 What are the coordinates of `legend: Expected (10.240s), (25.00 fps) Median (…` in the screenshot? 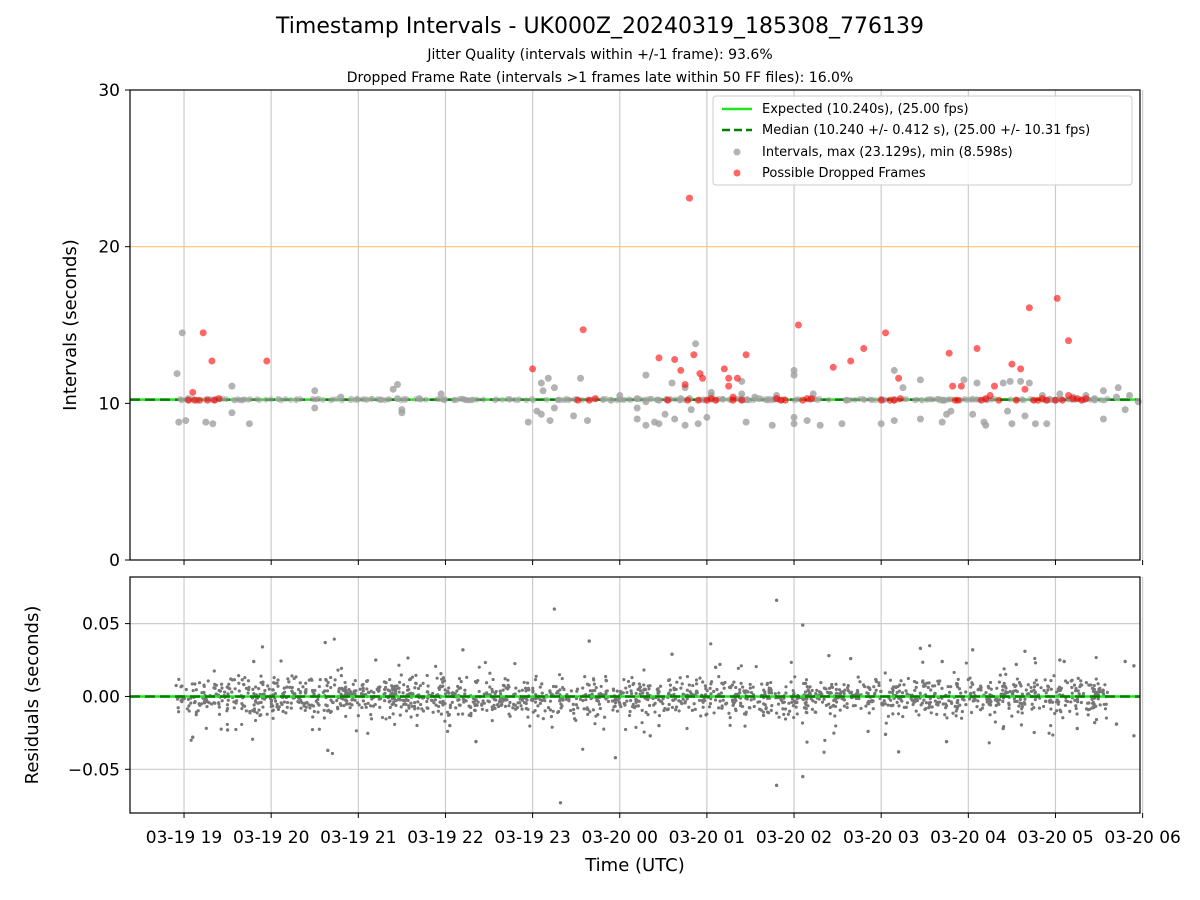 It's located at (922, 140).